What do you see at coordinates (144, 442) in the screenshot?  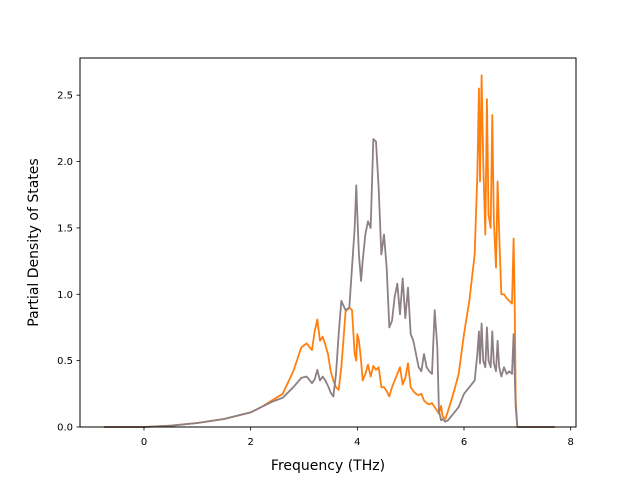 I see `x-tick-label: 0` at bounding box center [144, 442].